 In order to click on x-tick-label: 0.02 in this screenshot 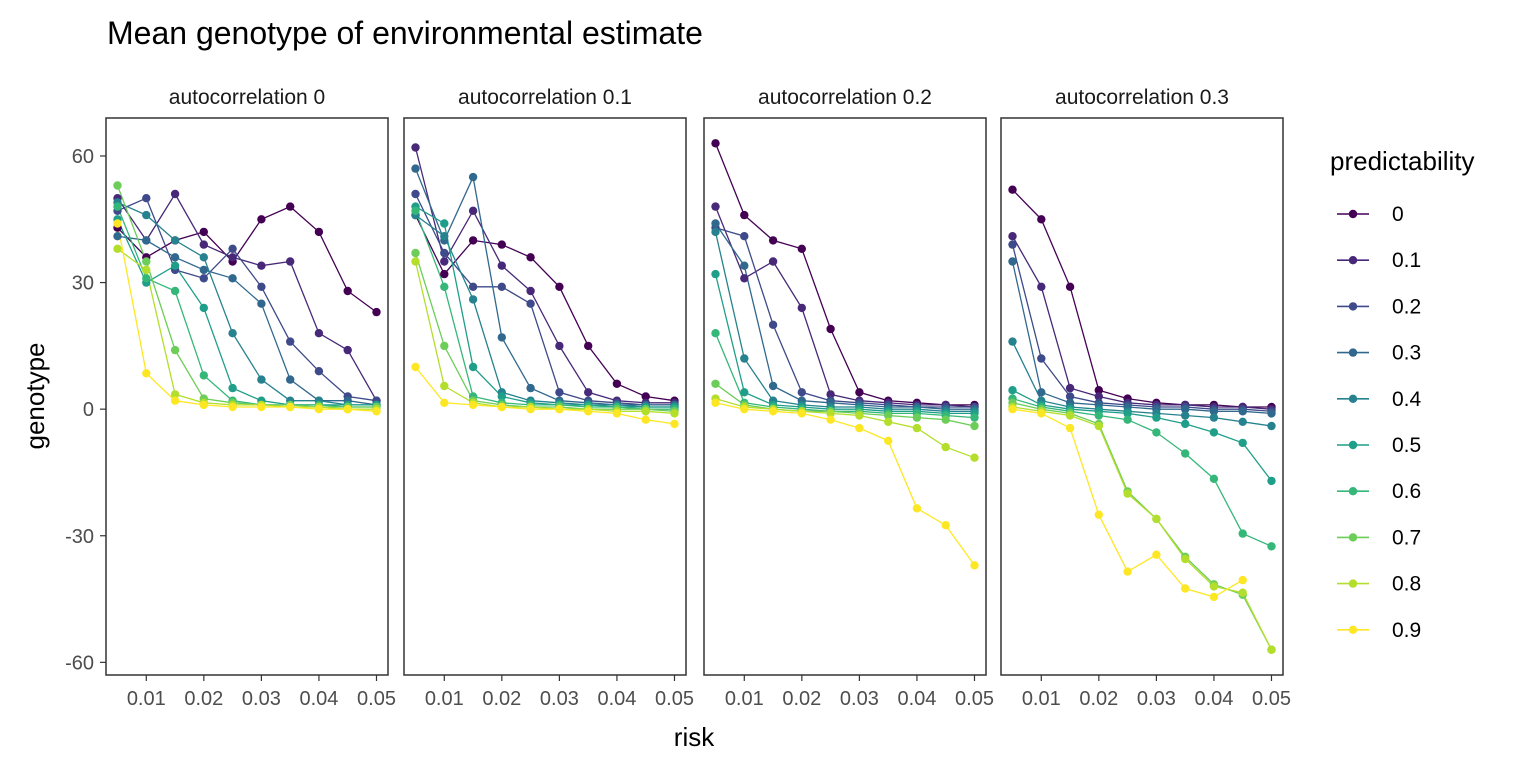, I will do `click(1098, 699)`.